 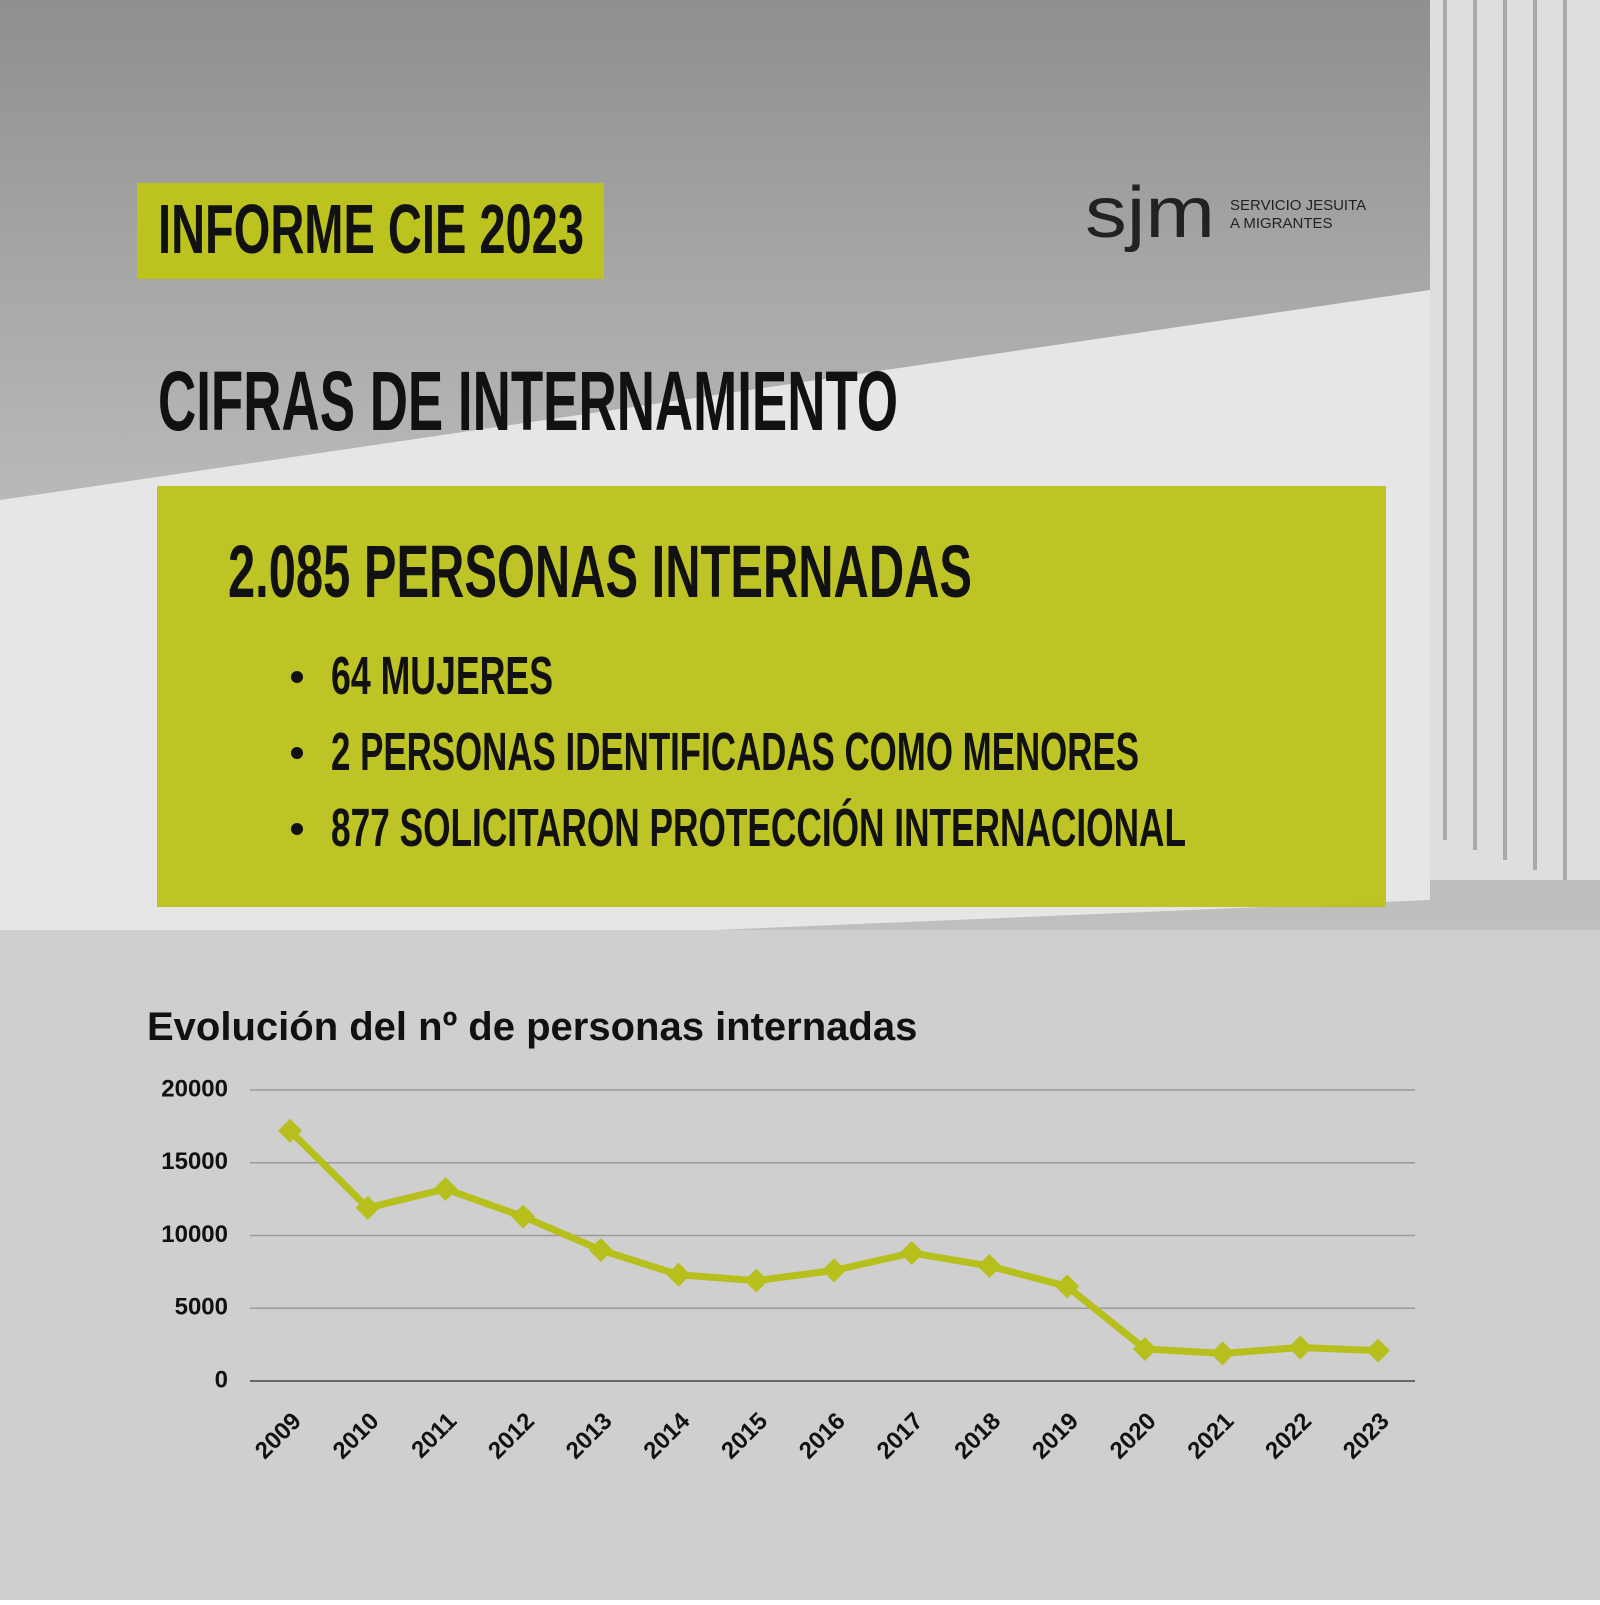 What do you see at coordinates (758, 828) in the screenshot?
I see `bullet-text: 877 SOLICITARON PROTECCIÓN INTERNACIONAL` at bounding box center [758, 828].